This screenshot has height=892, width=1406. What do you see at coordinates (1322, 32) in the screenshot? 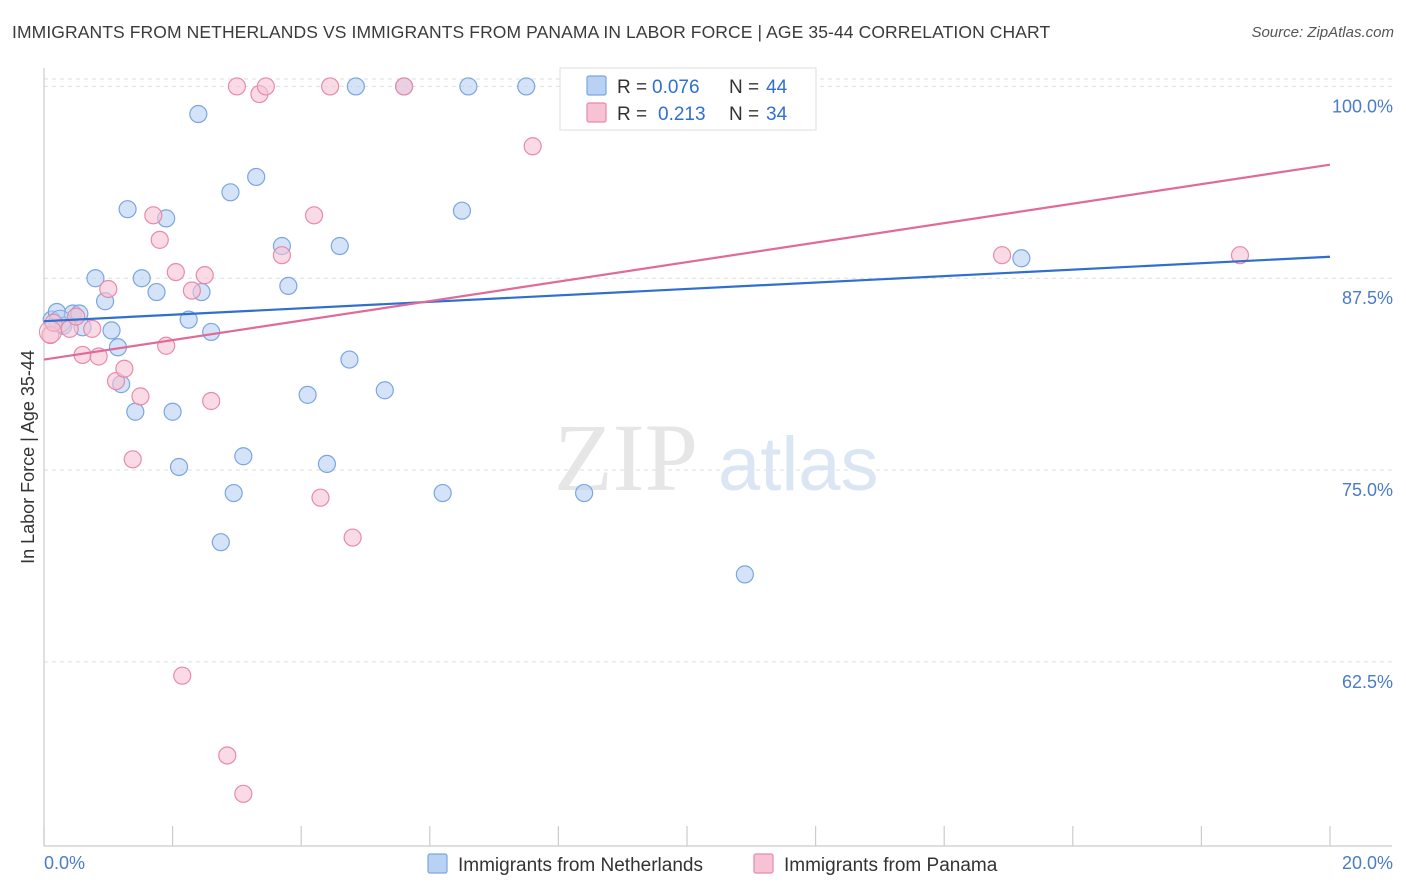
I see `source-credit: Source: ZipAtlas.com` at bounding box center [1322, 32].